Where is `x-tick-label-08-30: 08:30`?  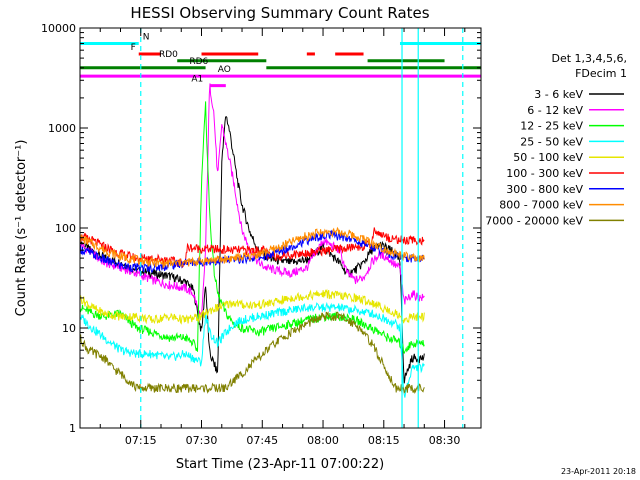 x-tick-label-08-30: 08:30 is located at coordinates (445, 440).